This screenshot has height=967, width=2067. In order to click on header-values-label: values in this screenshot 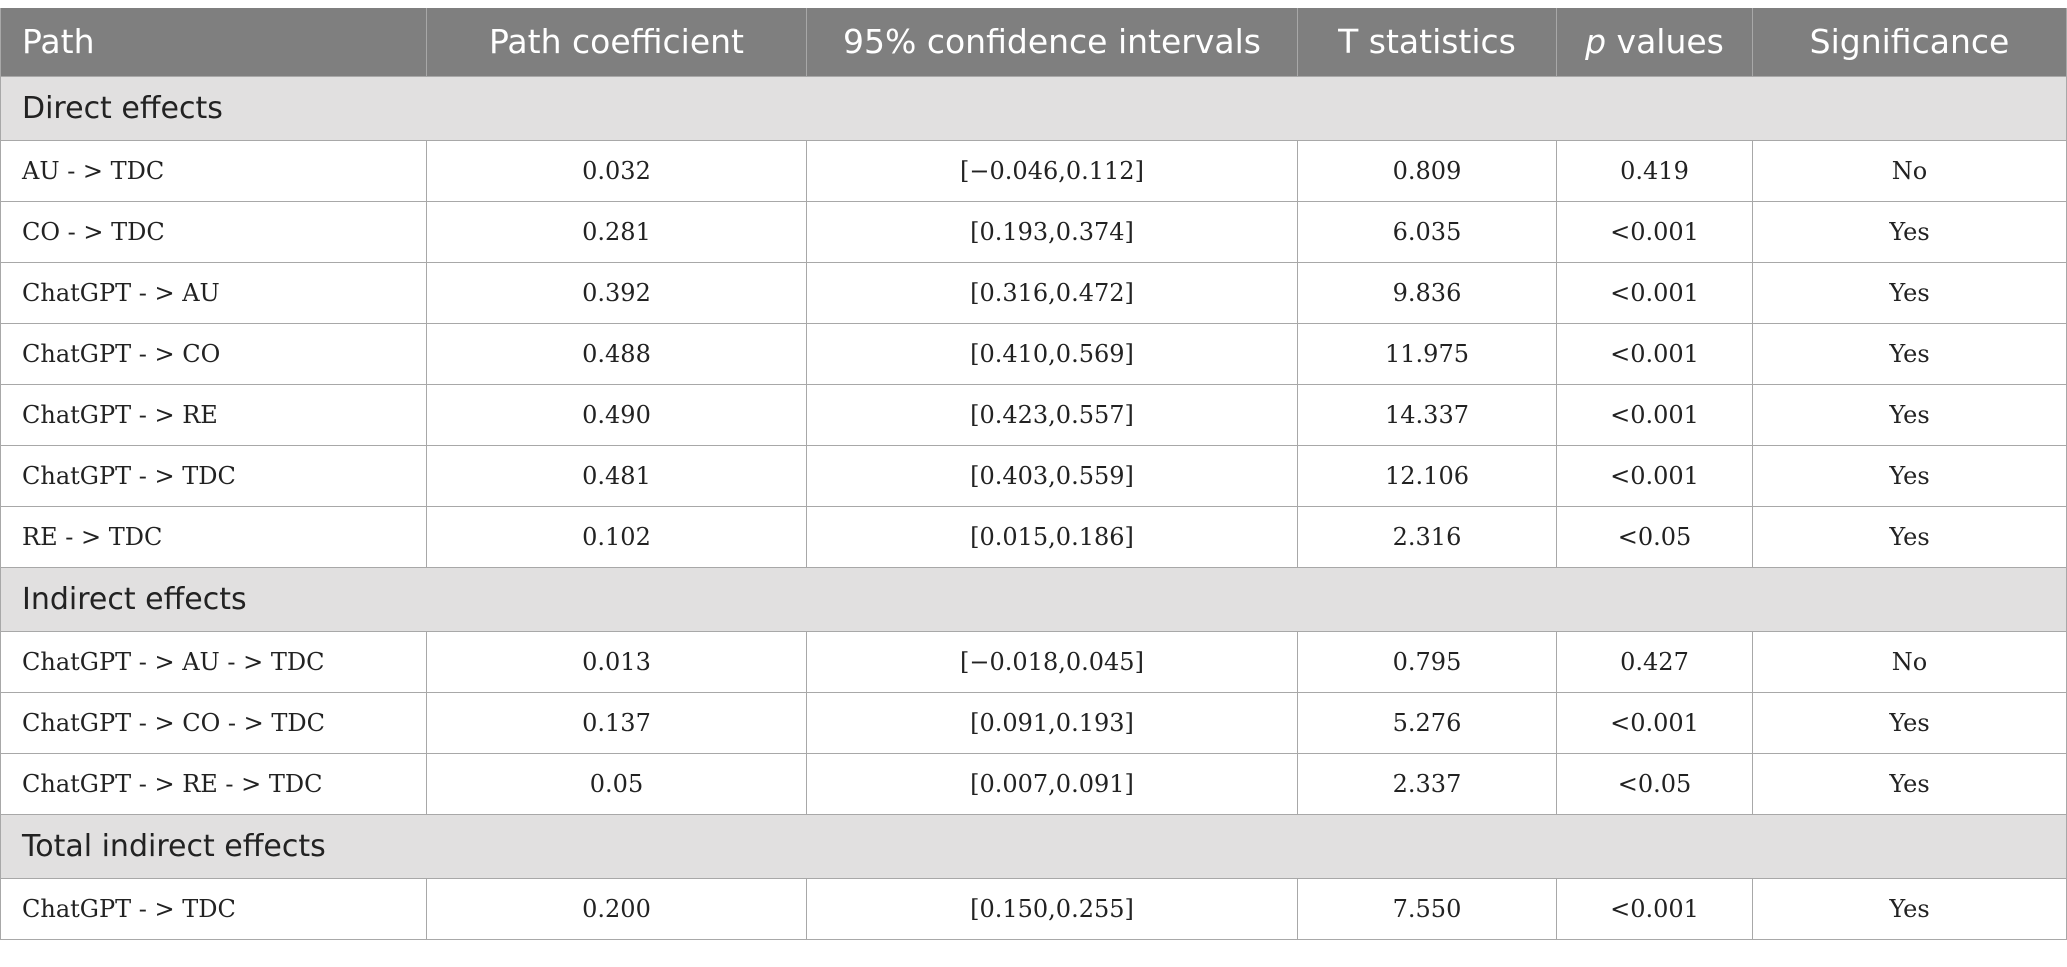, I will do `click(1670, 42)`.